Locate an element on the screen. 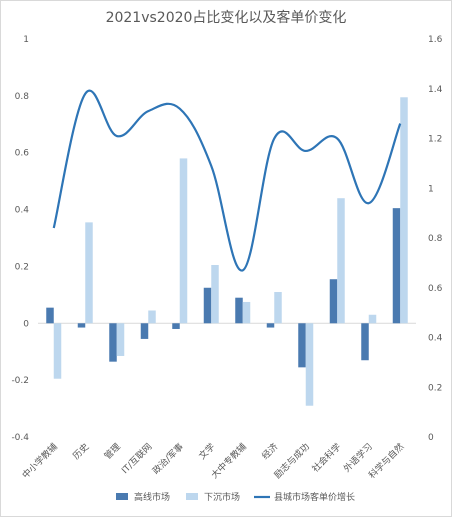  y-right-tick-label: 0.2 is located at coordinates (435, 388).